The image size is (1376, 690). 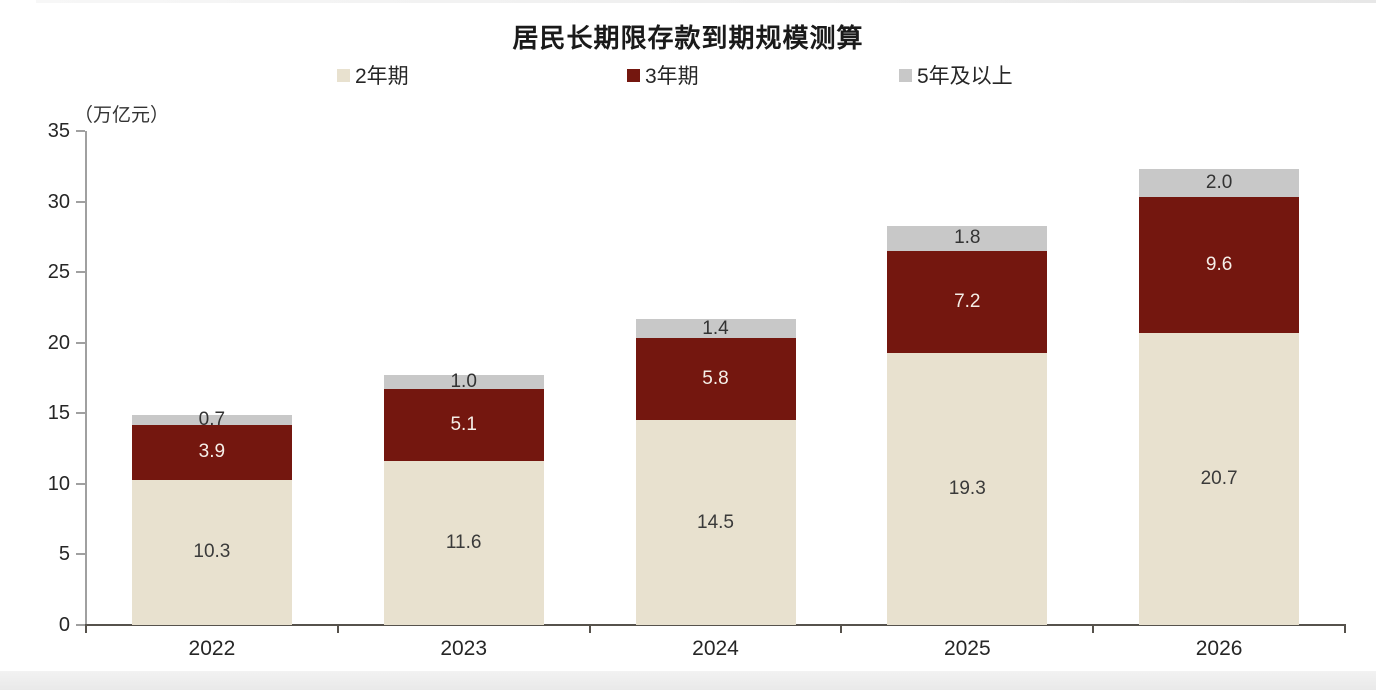 I want to click on x-tick-label-2025: 2025, so click(x=967, y=648).